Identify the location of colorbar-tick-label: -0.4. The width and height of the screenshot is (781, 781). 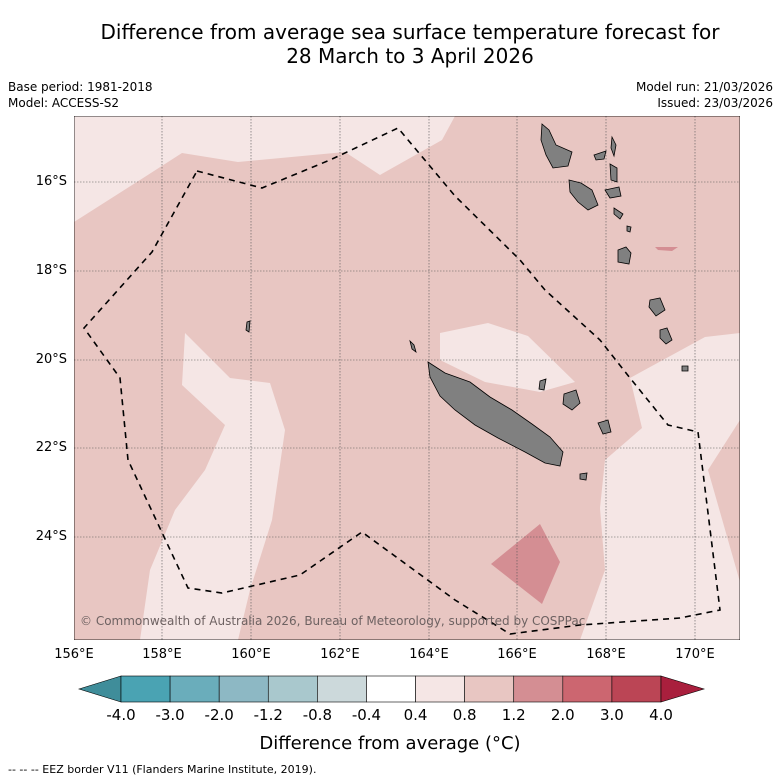
(366, 715).